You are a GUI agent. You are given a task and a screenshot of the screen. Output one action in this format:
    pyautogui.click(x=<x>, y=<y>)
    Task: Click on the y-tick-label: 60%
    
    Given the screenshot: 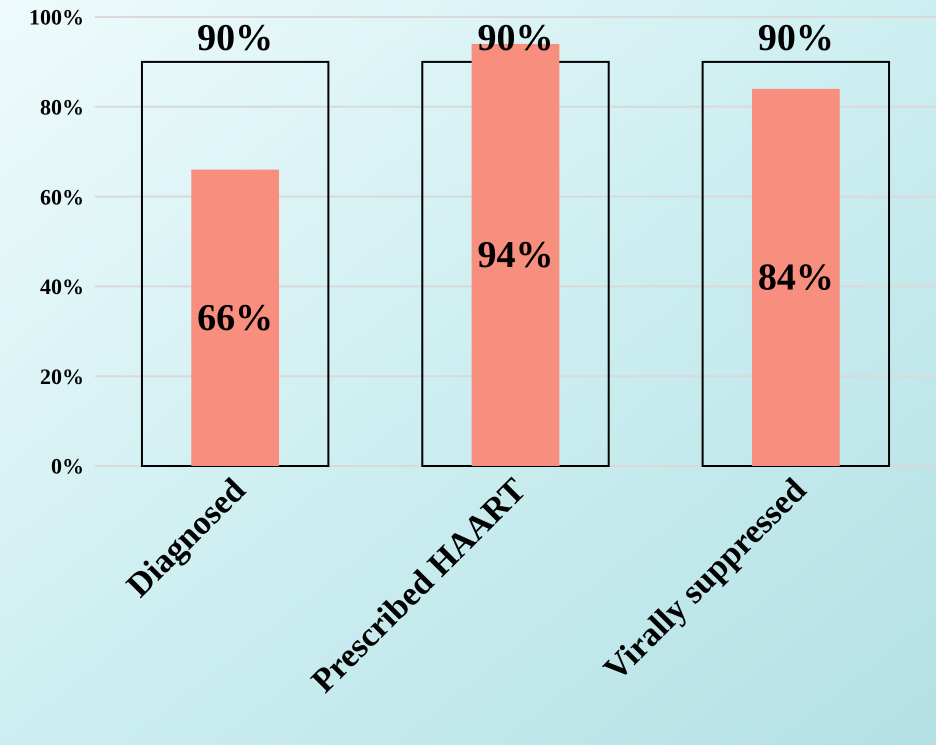 What is the action you would take?
    pyautogui.click(x=62, y=197)
    